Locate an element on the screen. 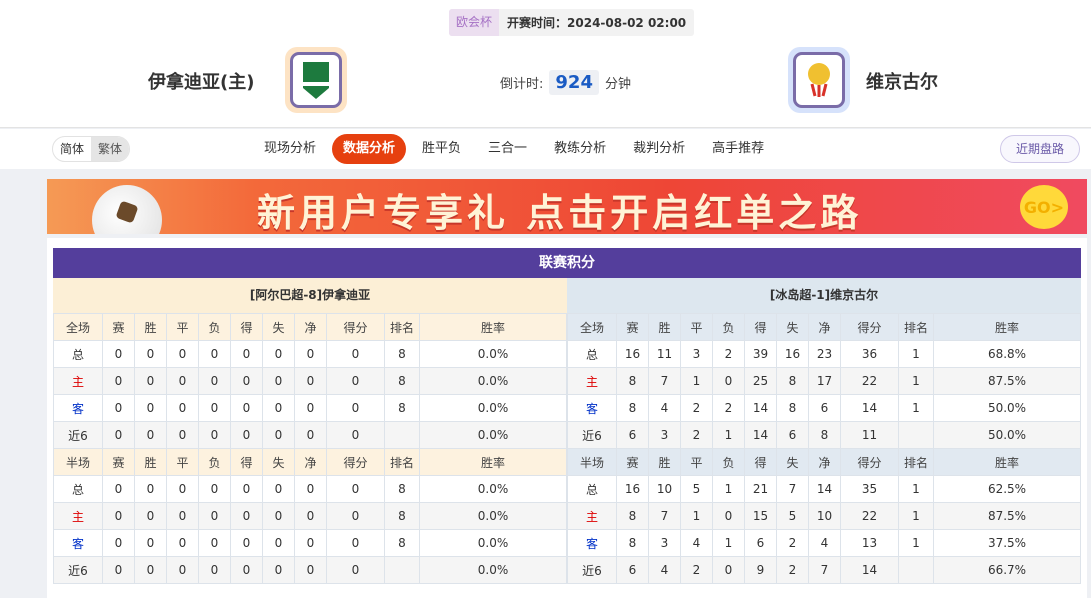 This screenshot has height=598, width=1091. tab-3: 三合一 is located at coordinates (508, 148).